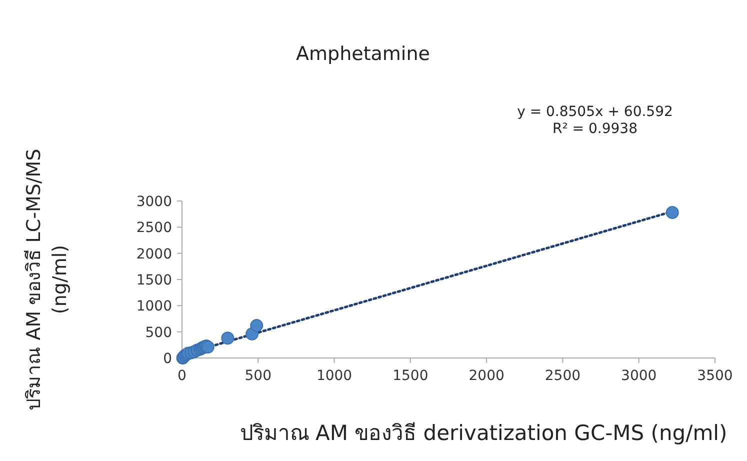  Describe the element at coordinates (47, 279) in the screenshot. I see `y-axis-title: ปริมาณ AM ของวิธี LC-MS/MS (ng/ml)` at that location.